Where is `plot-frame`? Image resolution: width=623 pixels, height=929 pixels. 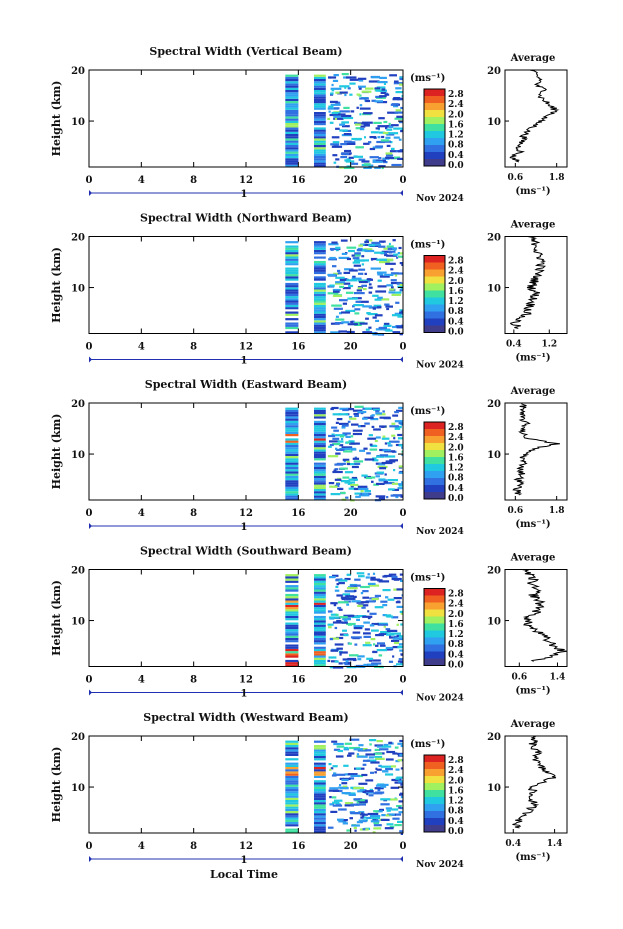 plot-frame is located at coordinates (246, 118).